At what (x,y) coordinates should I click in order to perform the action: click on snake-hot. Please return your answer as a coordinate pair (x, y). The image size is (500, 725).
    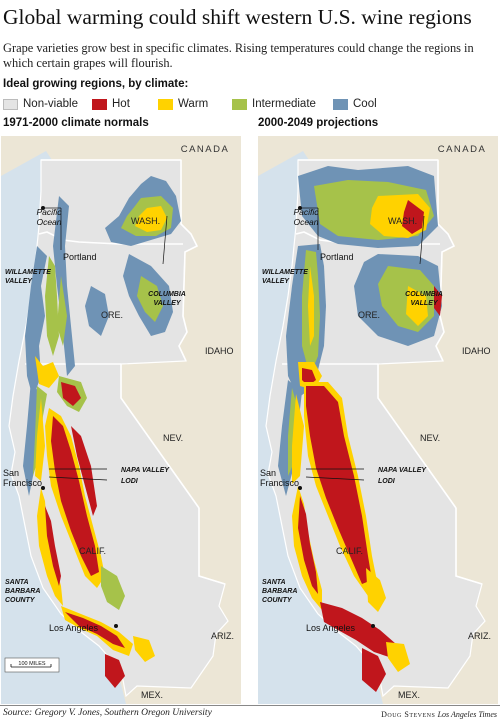
    Looking at the image, I should click on (438, 301).